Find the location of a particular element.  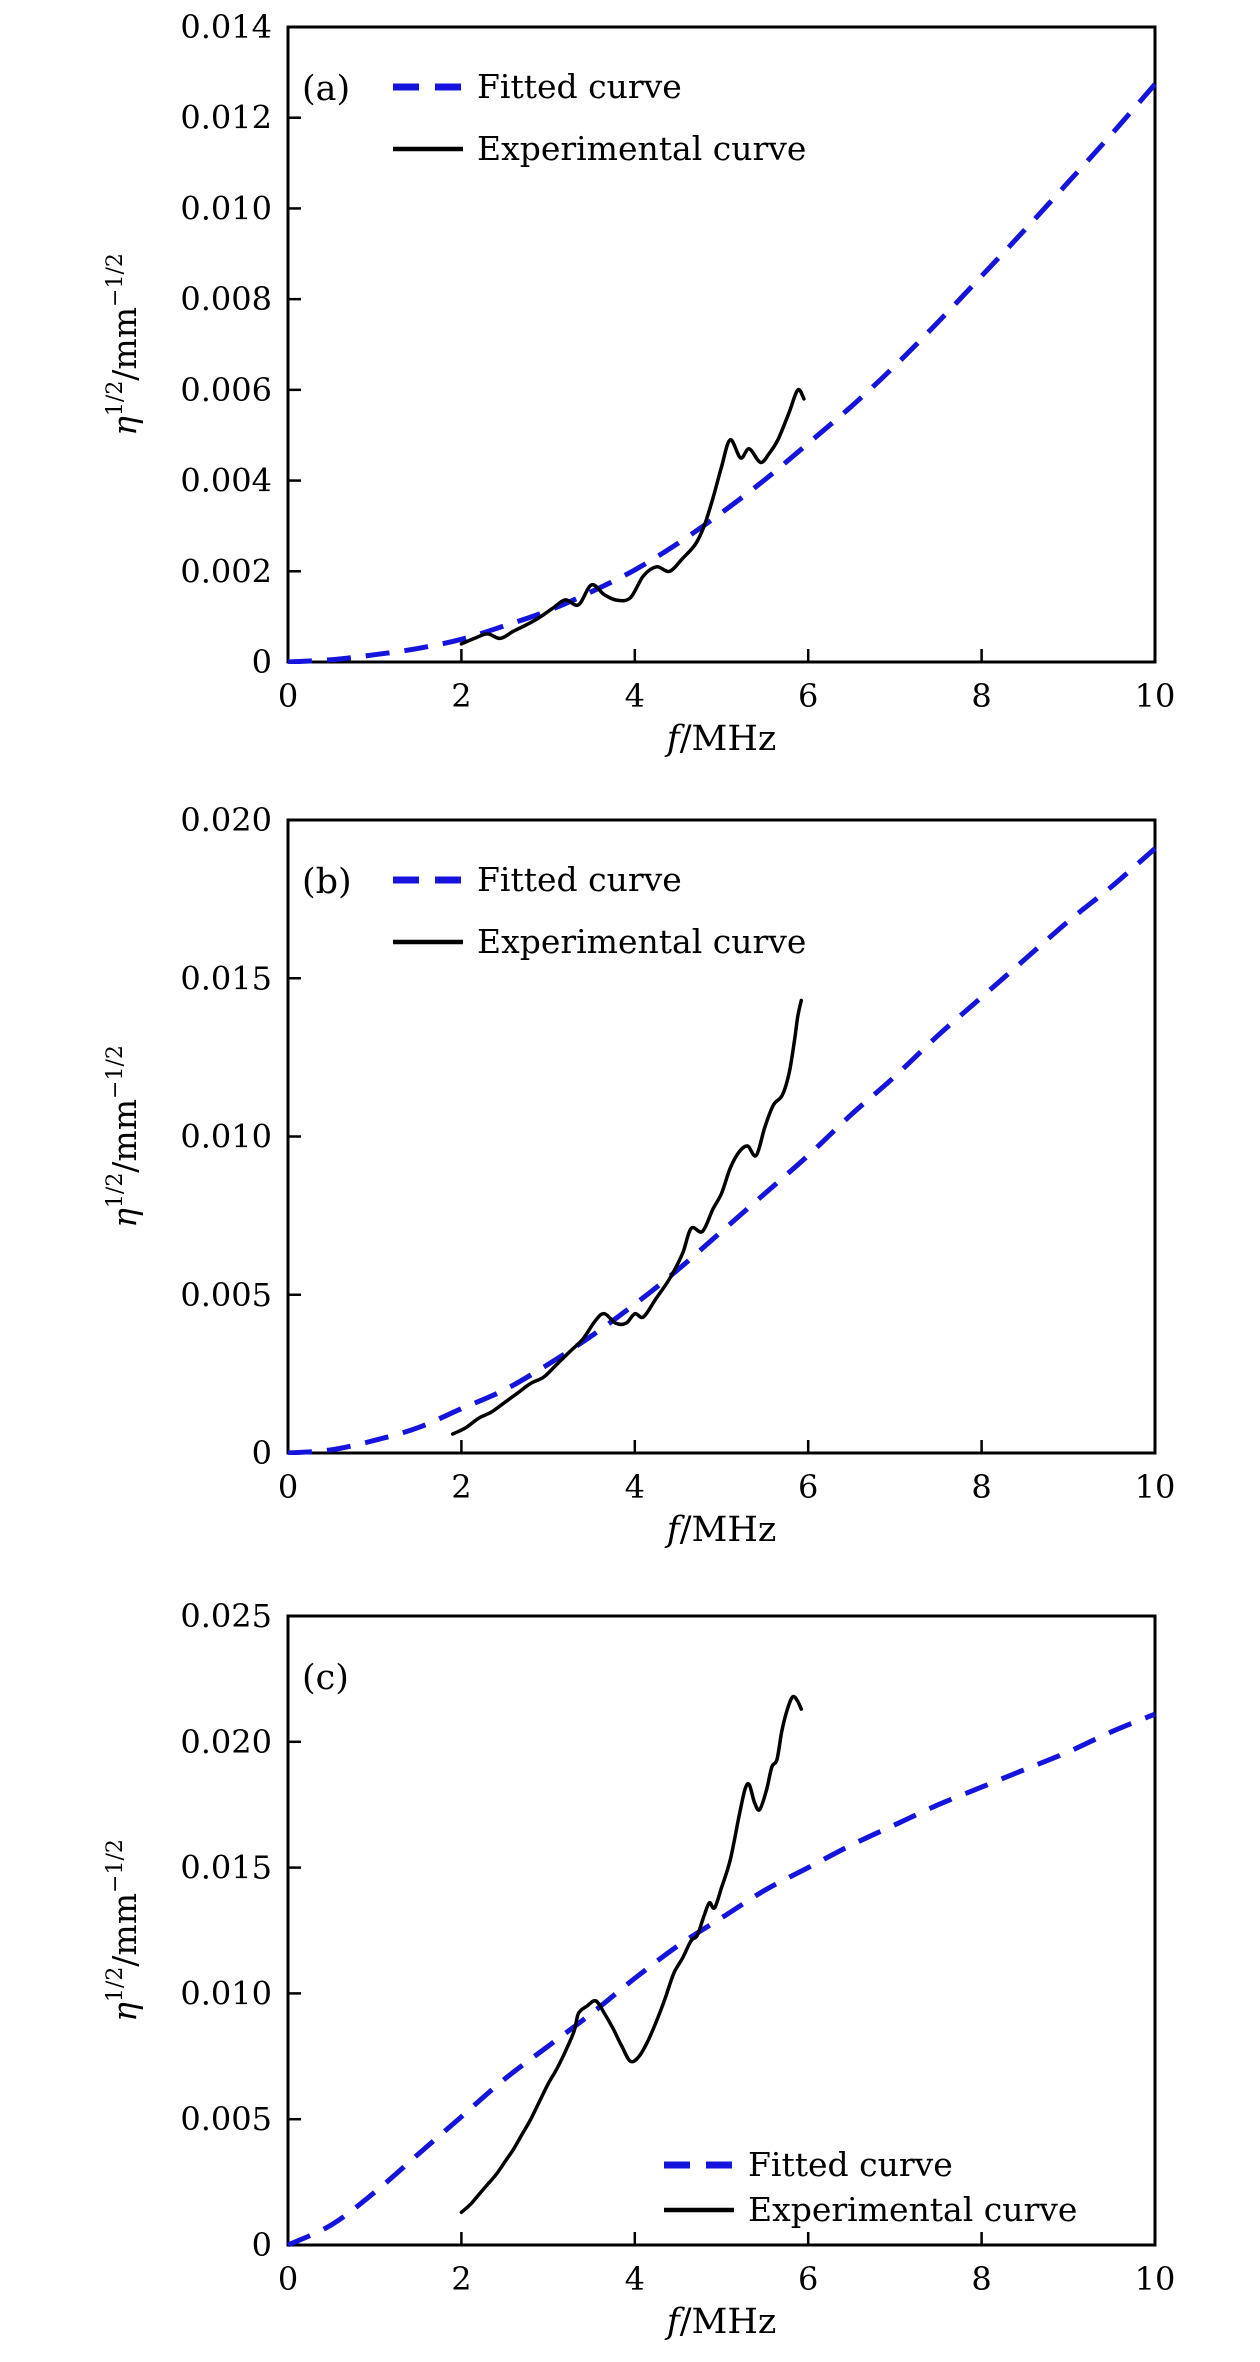

y-tick-label: 0.006 is located at coordinates (226, 390).